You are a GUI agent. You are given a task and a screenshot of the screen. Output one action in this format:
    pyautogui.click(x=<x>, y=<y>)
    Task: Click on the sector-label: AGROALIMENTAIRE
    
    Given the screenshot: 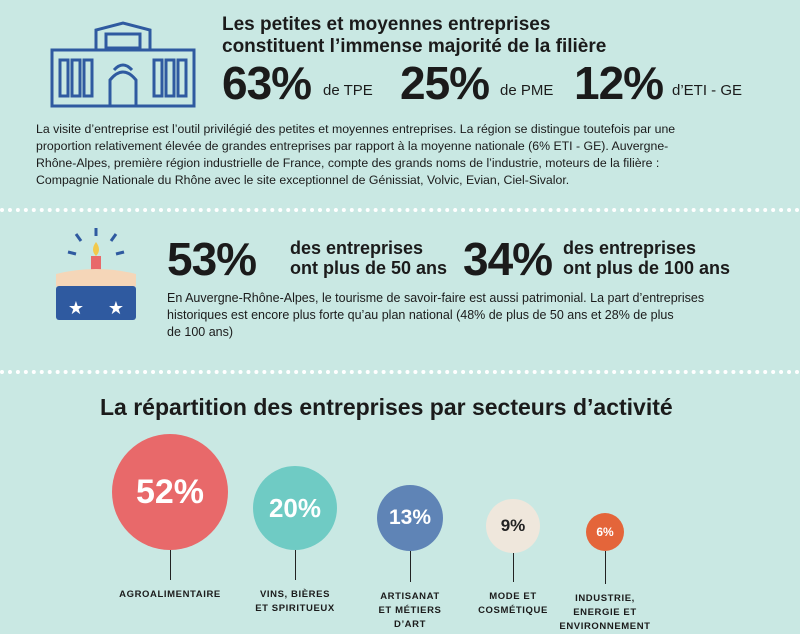 What is the action you would take?
    pyautogui.click(x=170, y=595)
    